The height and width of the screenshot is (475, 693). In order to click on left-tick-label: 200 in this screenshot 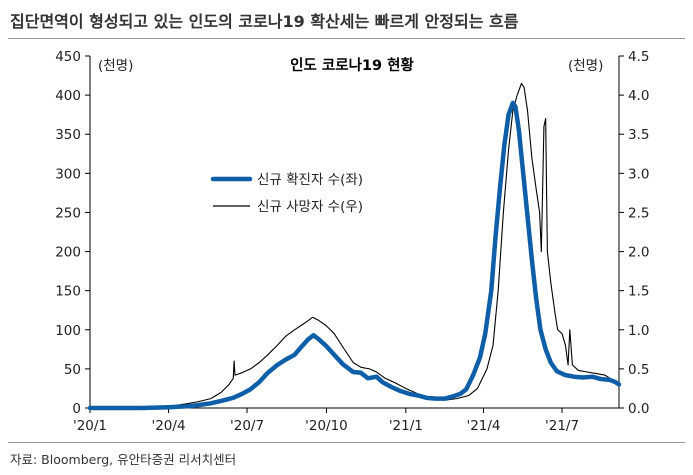, I will do `click(68, 253)`.